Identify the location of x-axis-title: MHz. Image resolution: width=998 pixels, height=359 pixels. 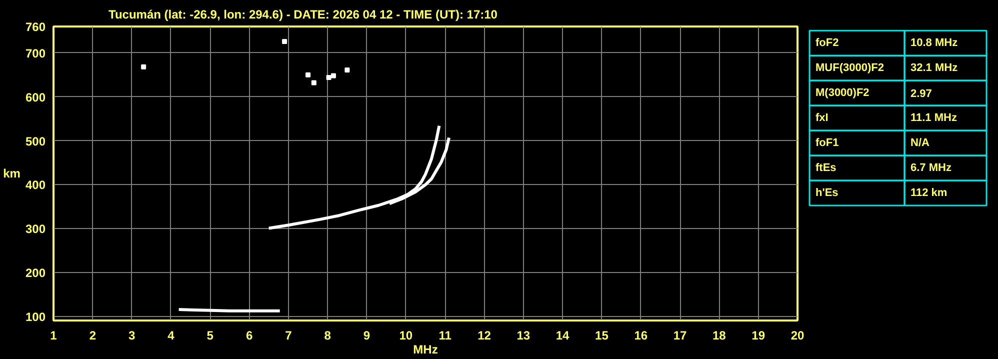
(425, 349).